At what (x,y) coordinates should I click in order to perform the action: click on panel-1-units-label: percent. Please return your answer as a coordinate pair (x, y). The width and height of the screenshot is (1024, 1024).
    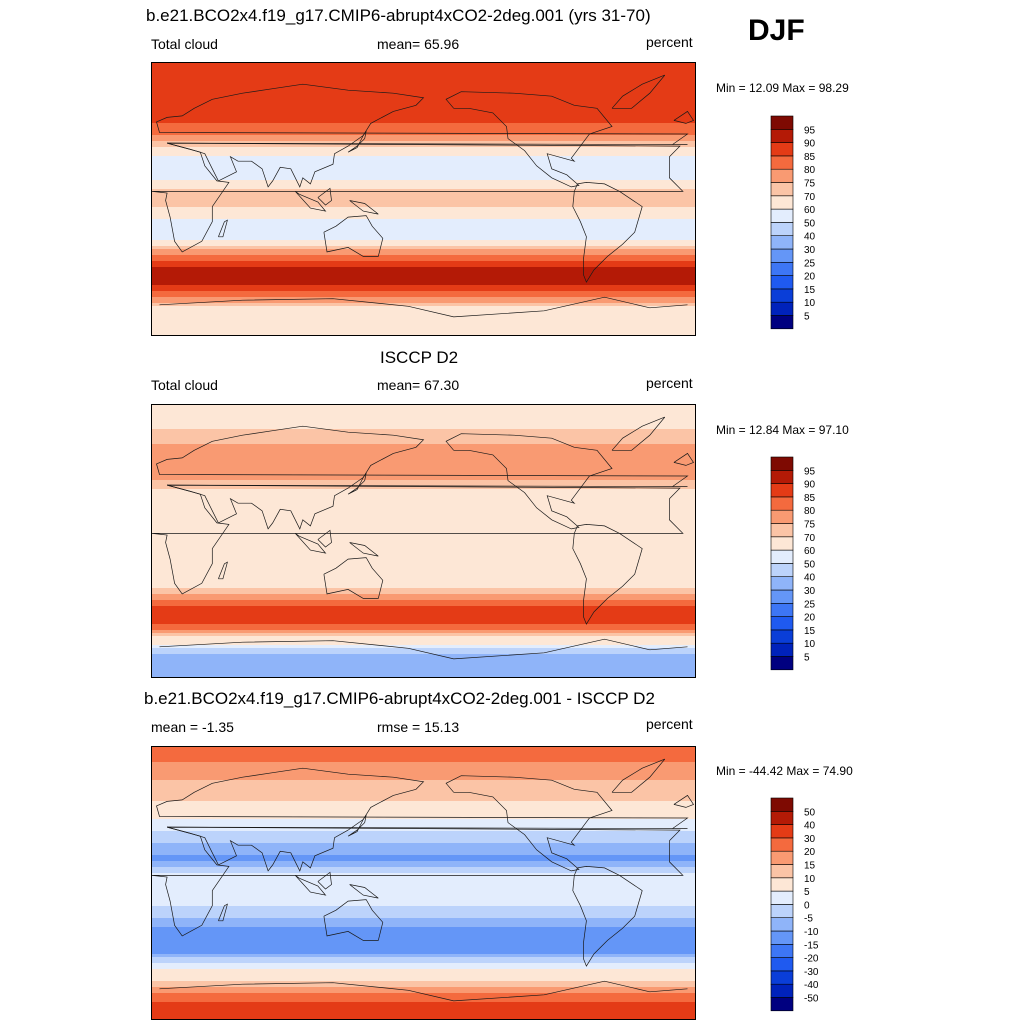
    Looking at the image, I should click on (669, 42).